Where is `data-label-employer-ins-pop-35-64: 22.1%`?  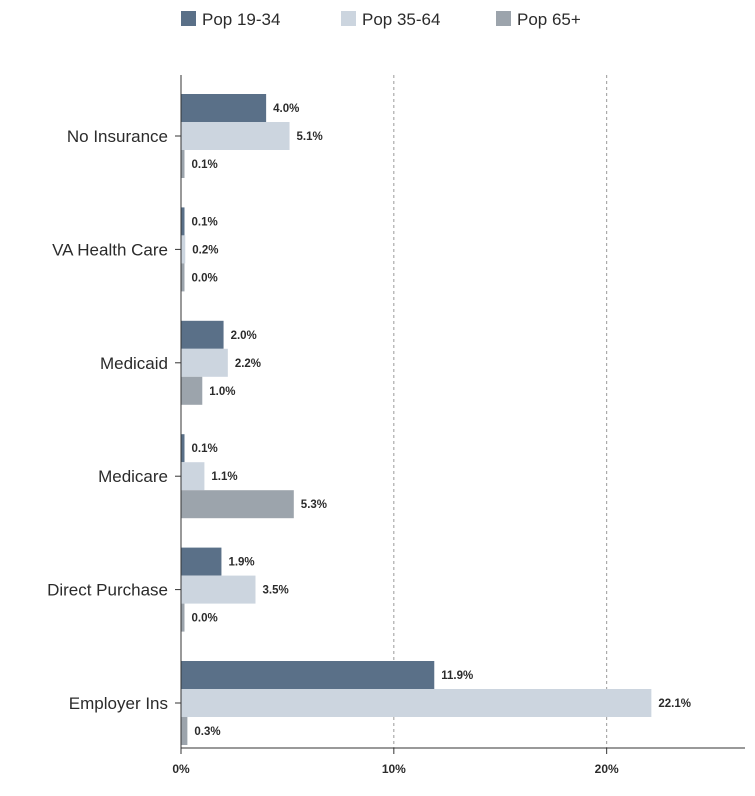 data-label-employer-ins-pop-35-64: 22.1% is located at coordinates (674, 704).